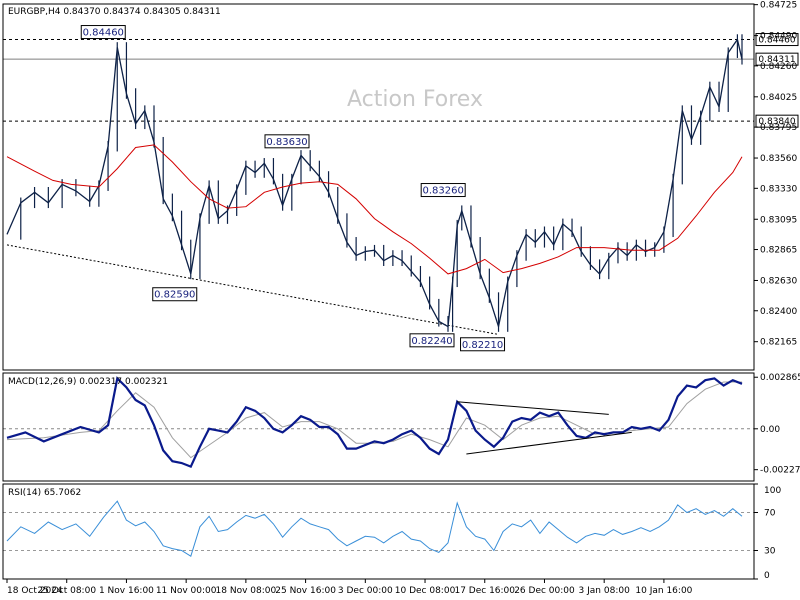  What do you see at coordinates (778, 189) in the screenshot?
I see `price-ytick-6: 0.83330` at bounding box center [778, 189].